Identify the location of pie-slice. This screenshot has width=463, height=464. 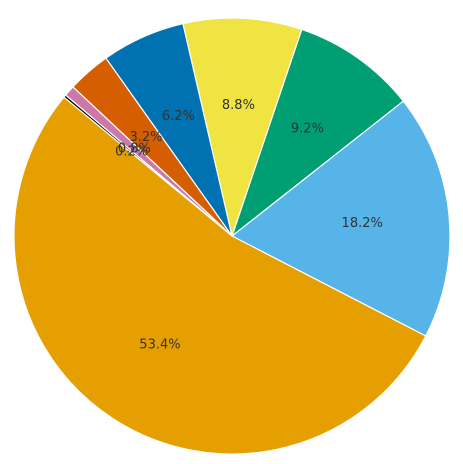
(242, 128).